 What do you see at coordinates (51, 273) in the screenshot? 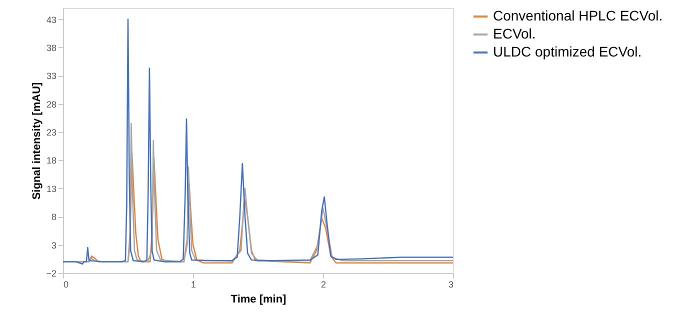
I see `y-tick-label: −2` at bounding box center [51, 273].